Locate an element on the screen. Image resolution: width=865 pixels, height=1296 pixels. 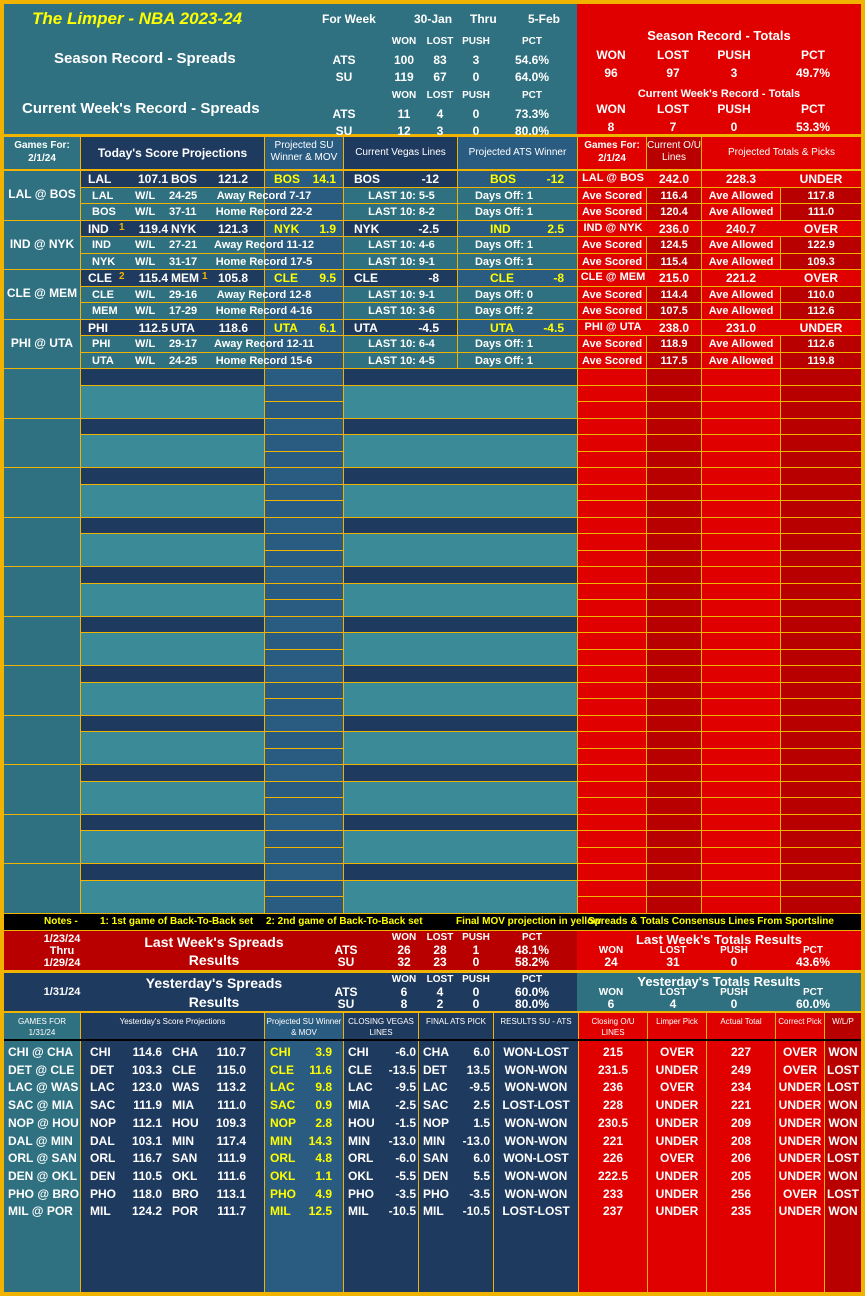
y-ats-team: PHO is located at coordinates (436, 1193).